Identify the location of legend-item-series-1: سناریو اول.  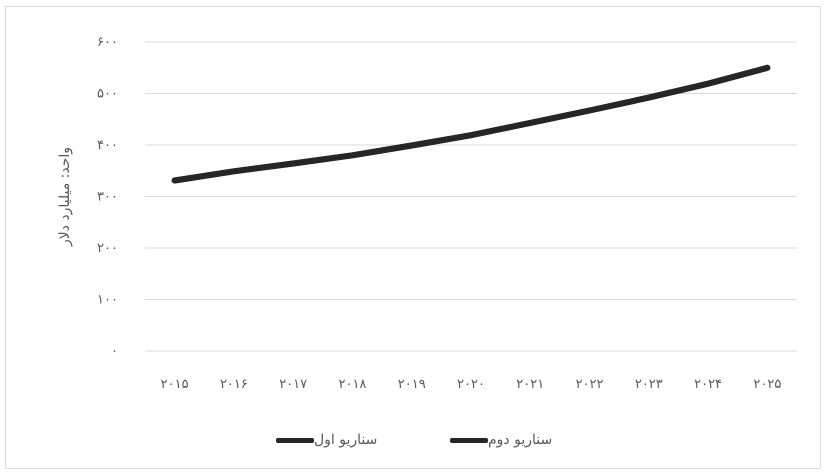
(327, 440).